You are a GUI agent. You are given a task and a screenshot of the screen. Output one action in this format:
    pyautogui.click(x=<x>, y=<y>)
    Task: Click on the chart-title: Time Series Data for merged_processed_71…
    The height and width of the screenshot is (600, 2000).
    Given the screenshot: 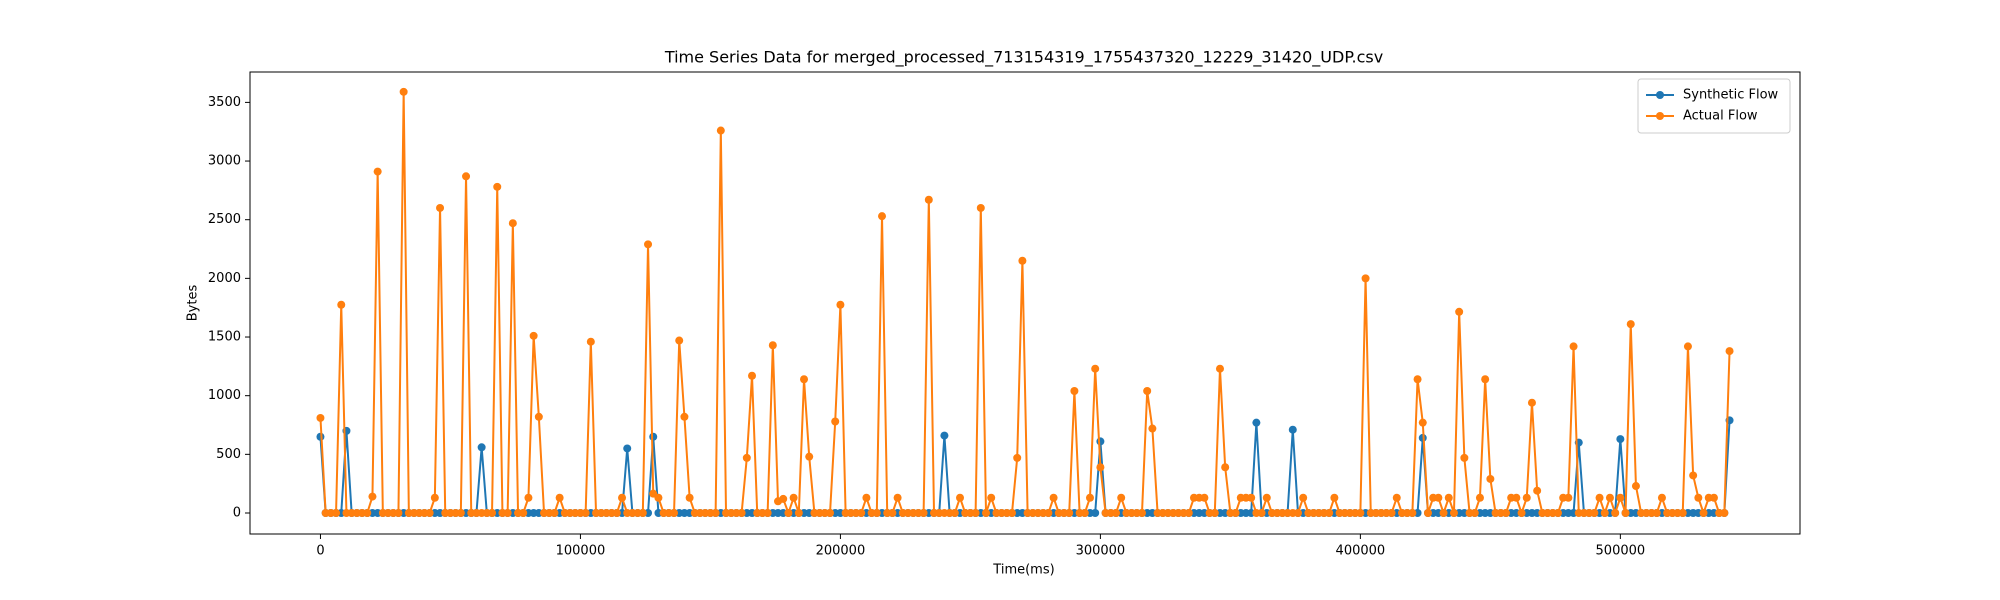 What is the action you would take?
    pyautogui.click(x=1023, y=58)
    